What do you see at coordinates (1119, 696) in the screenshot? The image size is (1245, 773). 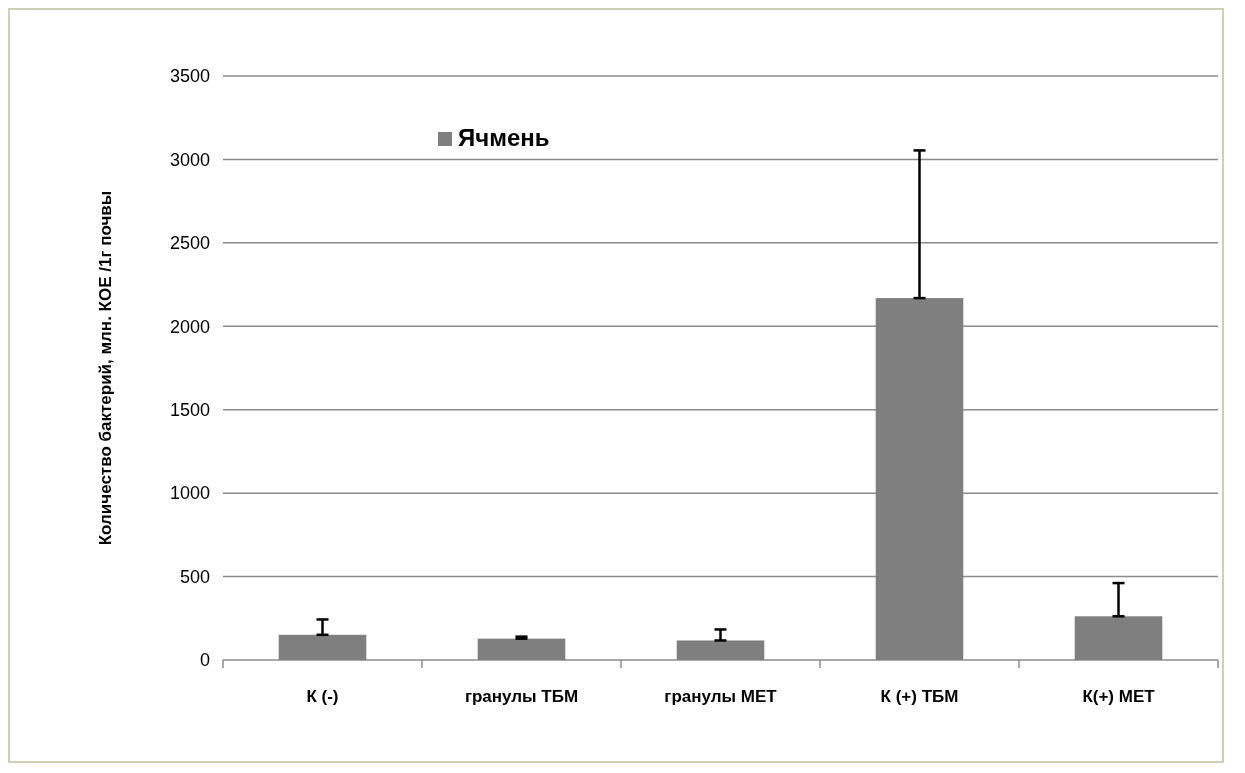 I see `x-tick-label: К(+) МЕТ` at bounding box center [1119, 696].